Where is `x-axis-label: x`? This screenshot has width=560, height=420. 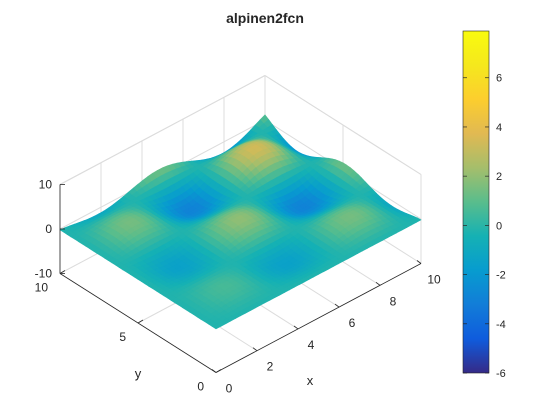
x-axis-label: x is located at coordinates (310, 380).